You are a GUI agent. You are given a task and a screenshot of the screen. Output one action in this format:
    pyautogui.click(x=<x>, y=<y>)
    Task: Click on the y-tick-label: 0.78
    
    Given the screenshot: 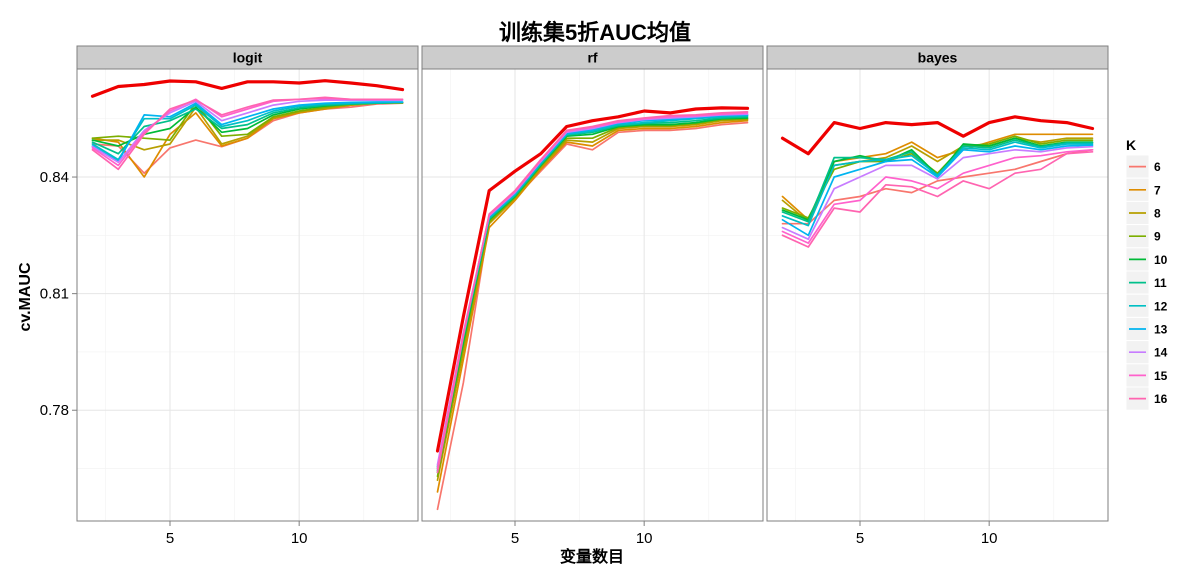 What is the action you would take?
    pyautogui.click(x=54, y=410)
    